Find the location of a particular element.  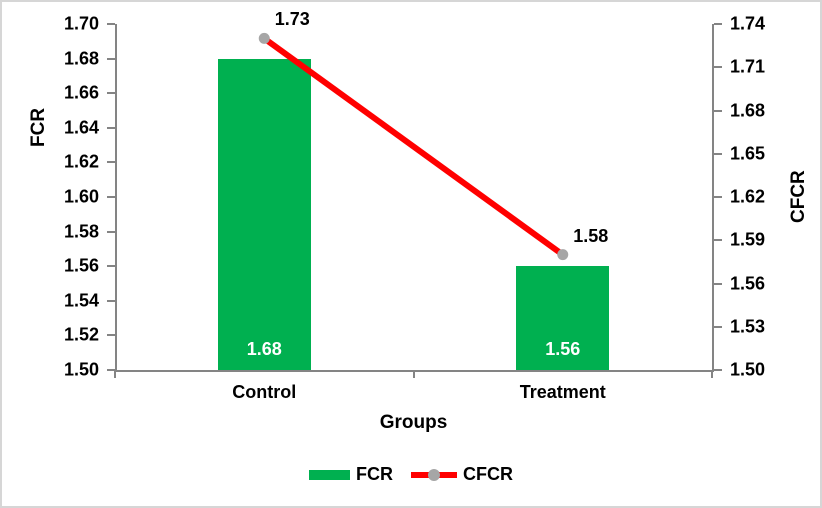

point-value-label: 1.73 is located at coordinates (292, 19).